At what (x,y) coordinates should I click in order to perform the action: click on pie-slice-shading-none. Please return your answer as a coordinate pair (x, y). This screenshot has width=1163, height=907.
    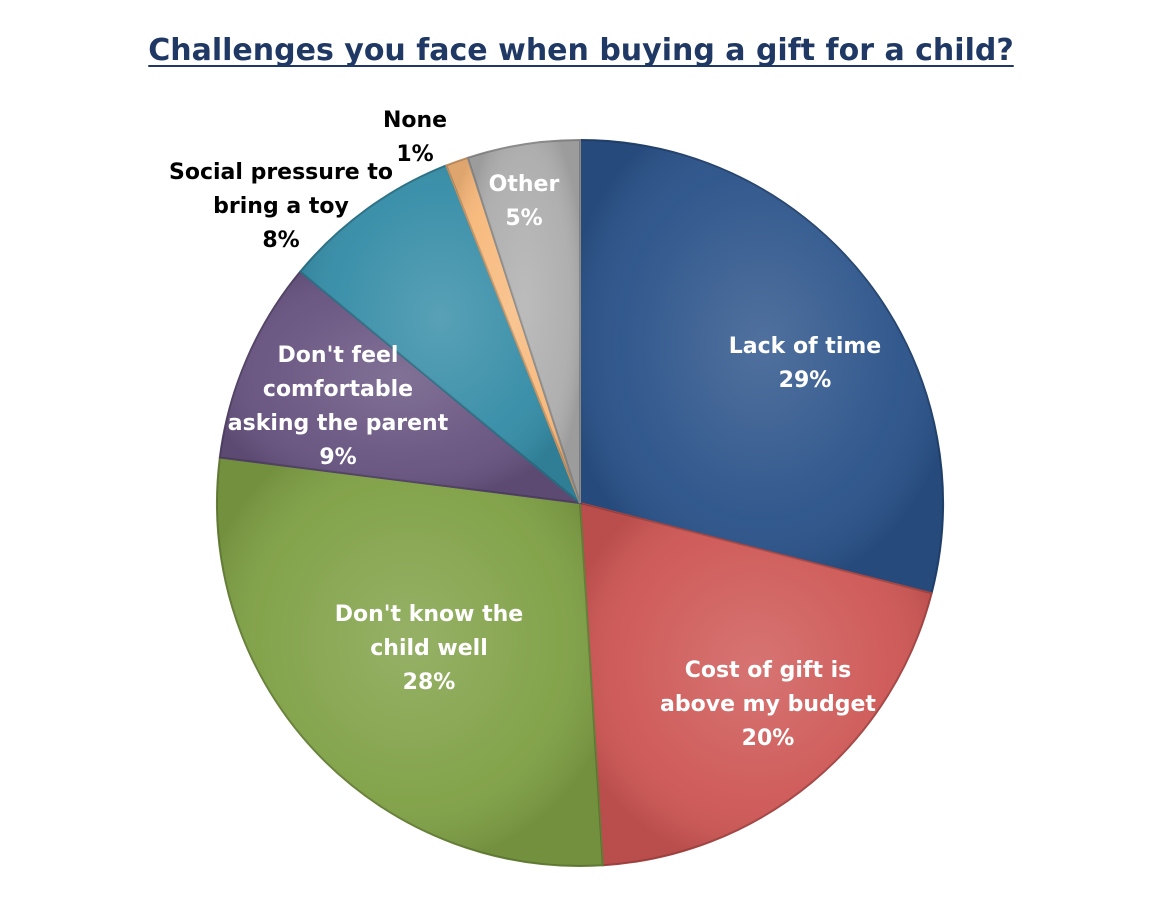
    Looking at the image, I should click on (513, 330).